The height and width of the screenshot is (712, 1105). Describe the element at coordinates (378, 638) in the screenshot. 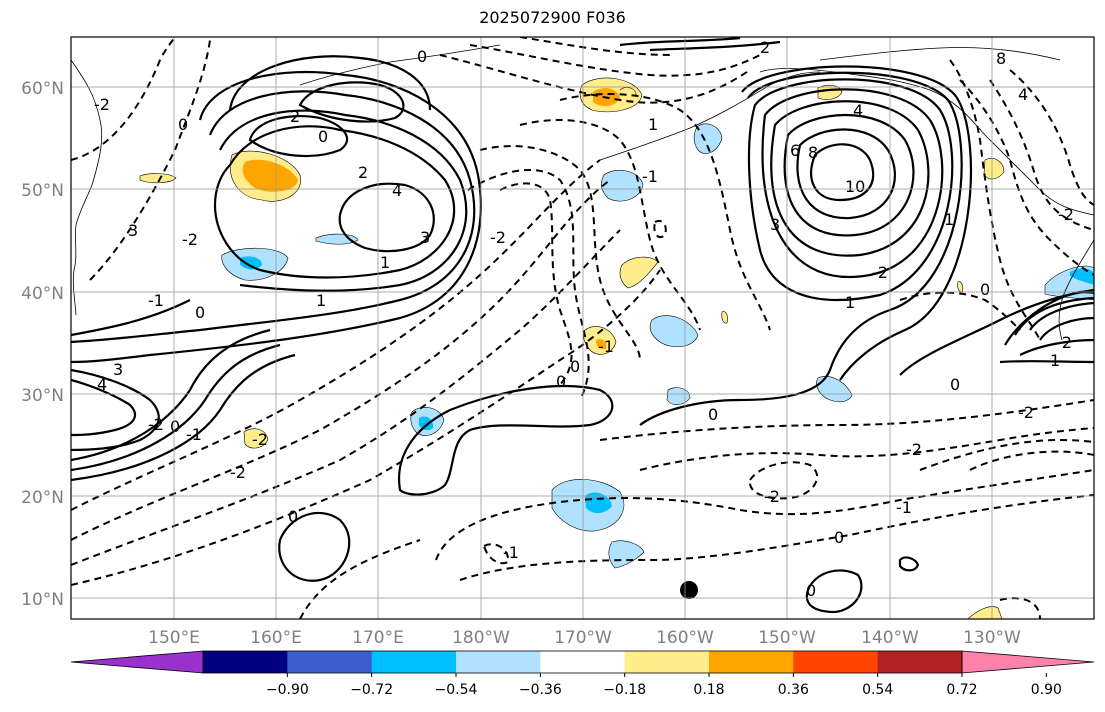

I see `lon-label: 170°E` at that location.